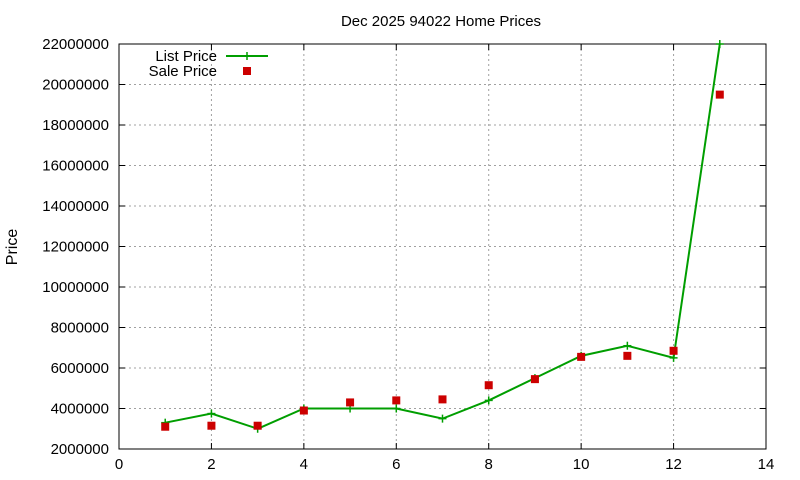  What do you see at coordinates (80, 449) in the screenshot?
I see `y-tick-label: 2000000` at bounding box center [80, 449].